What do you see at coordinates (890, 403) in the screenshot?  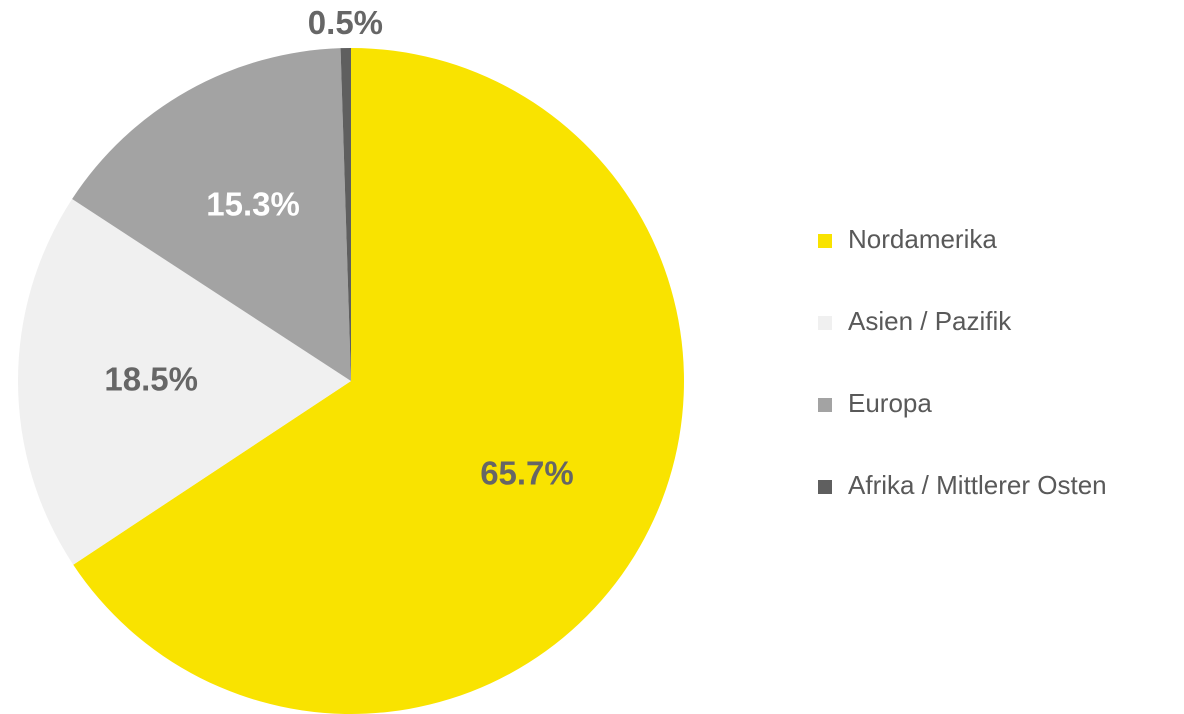 I see `legend-label: Europa` at bounding box center [890, 403].